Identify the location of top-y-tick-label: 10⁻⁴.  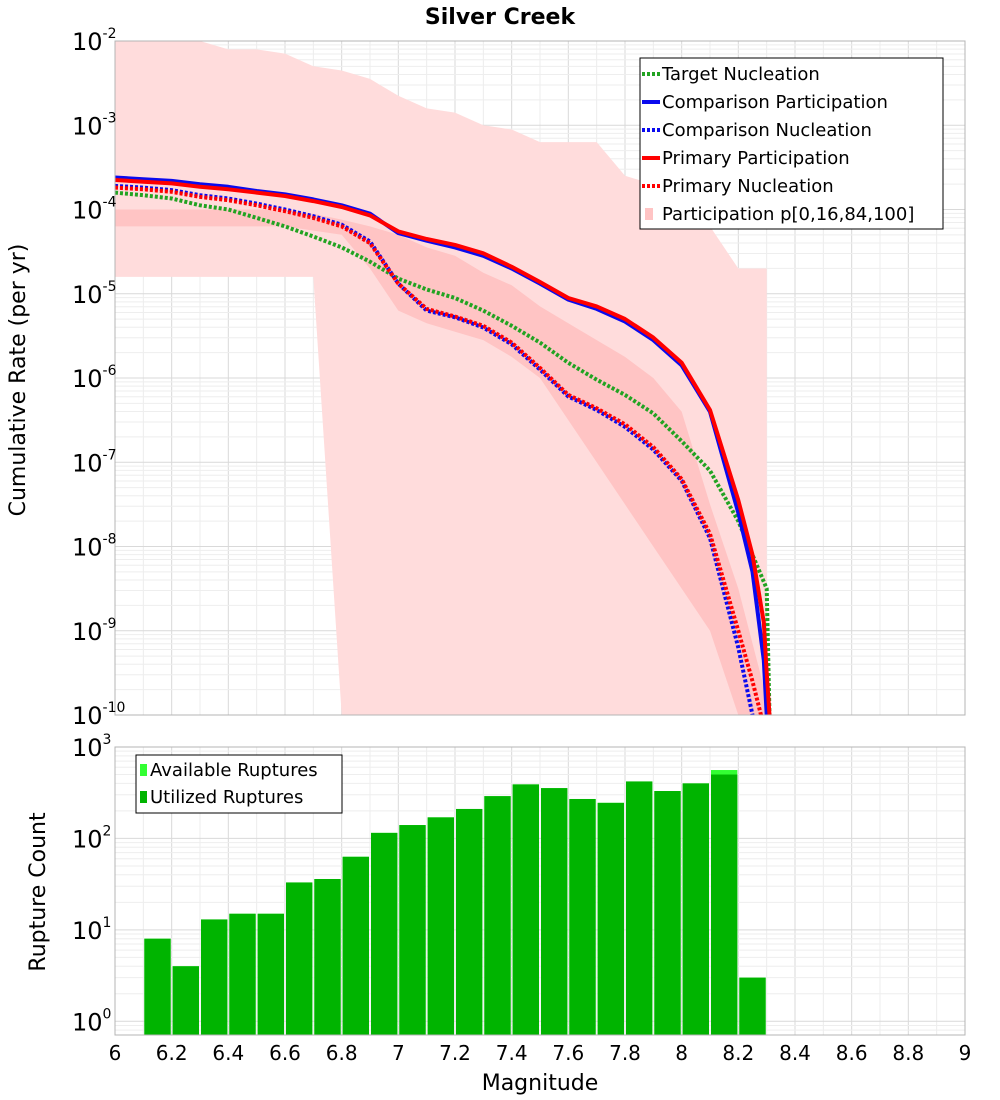
(94, 210).